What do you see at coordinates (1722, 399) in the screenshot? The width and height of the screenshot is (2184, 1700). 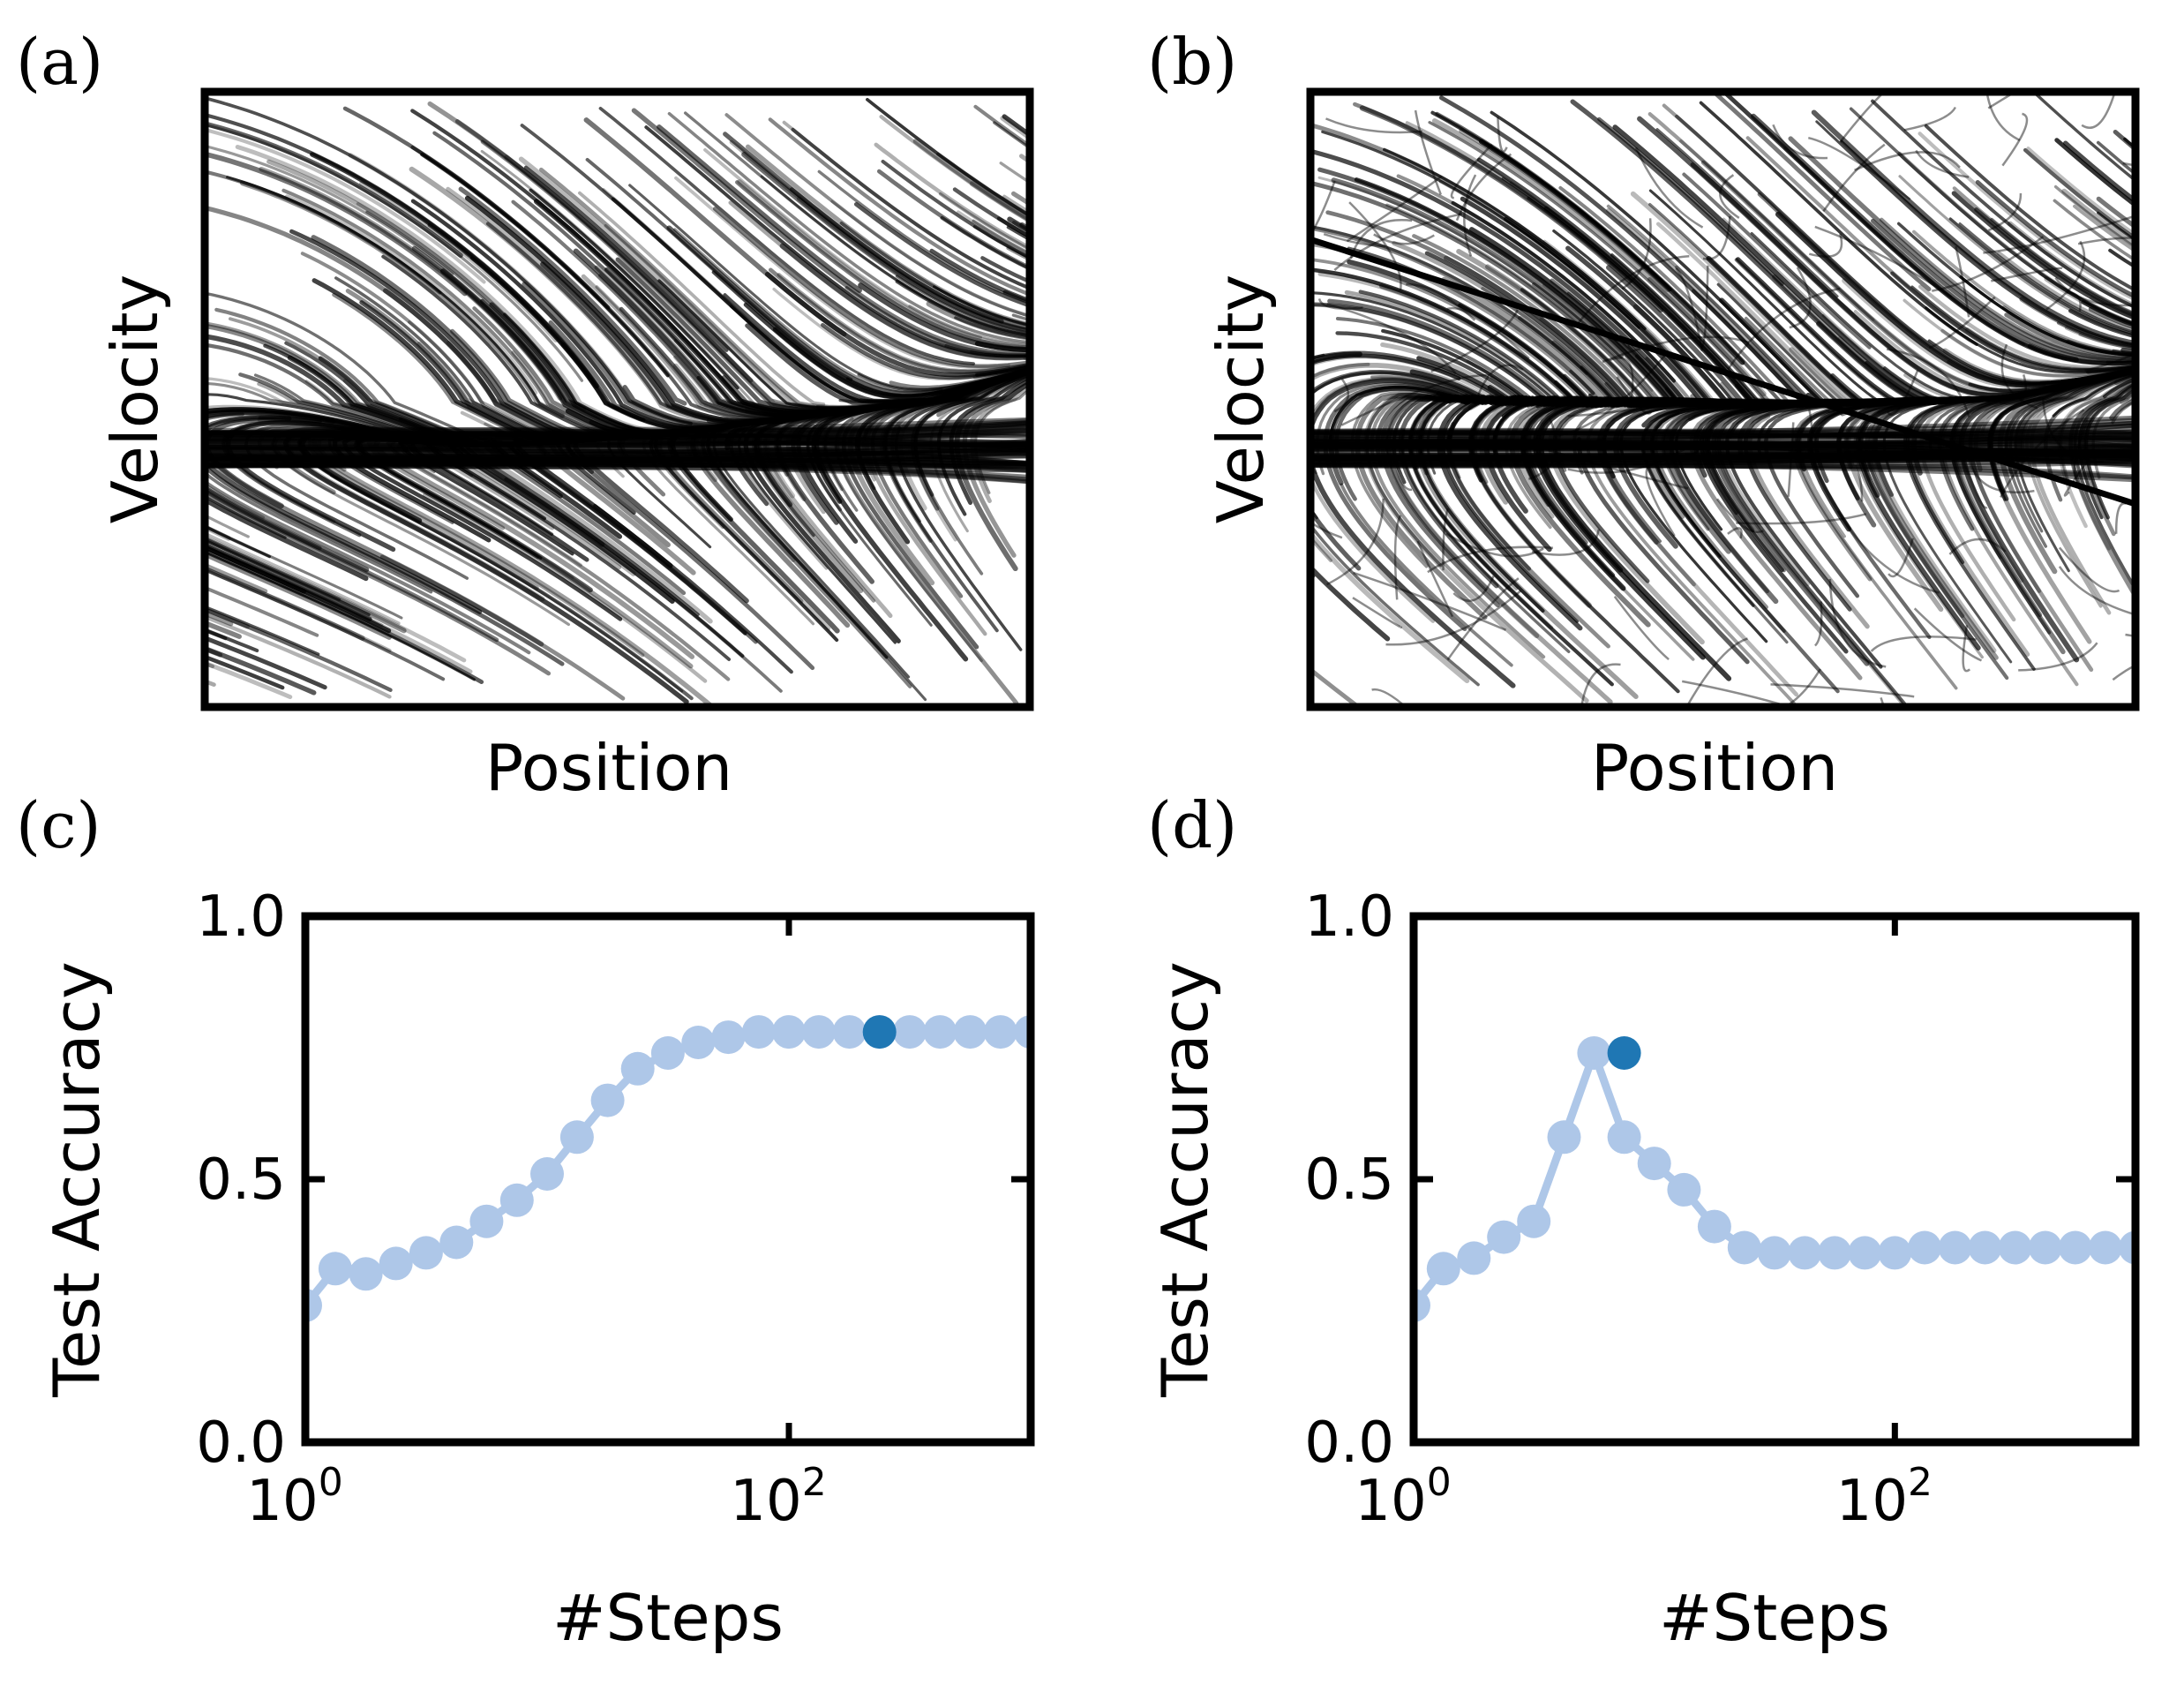 I see `streamlines-b` at bounding box center [1722, 399].